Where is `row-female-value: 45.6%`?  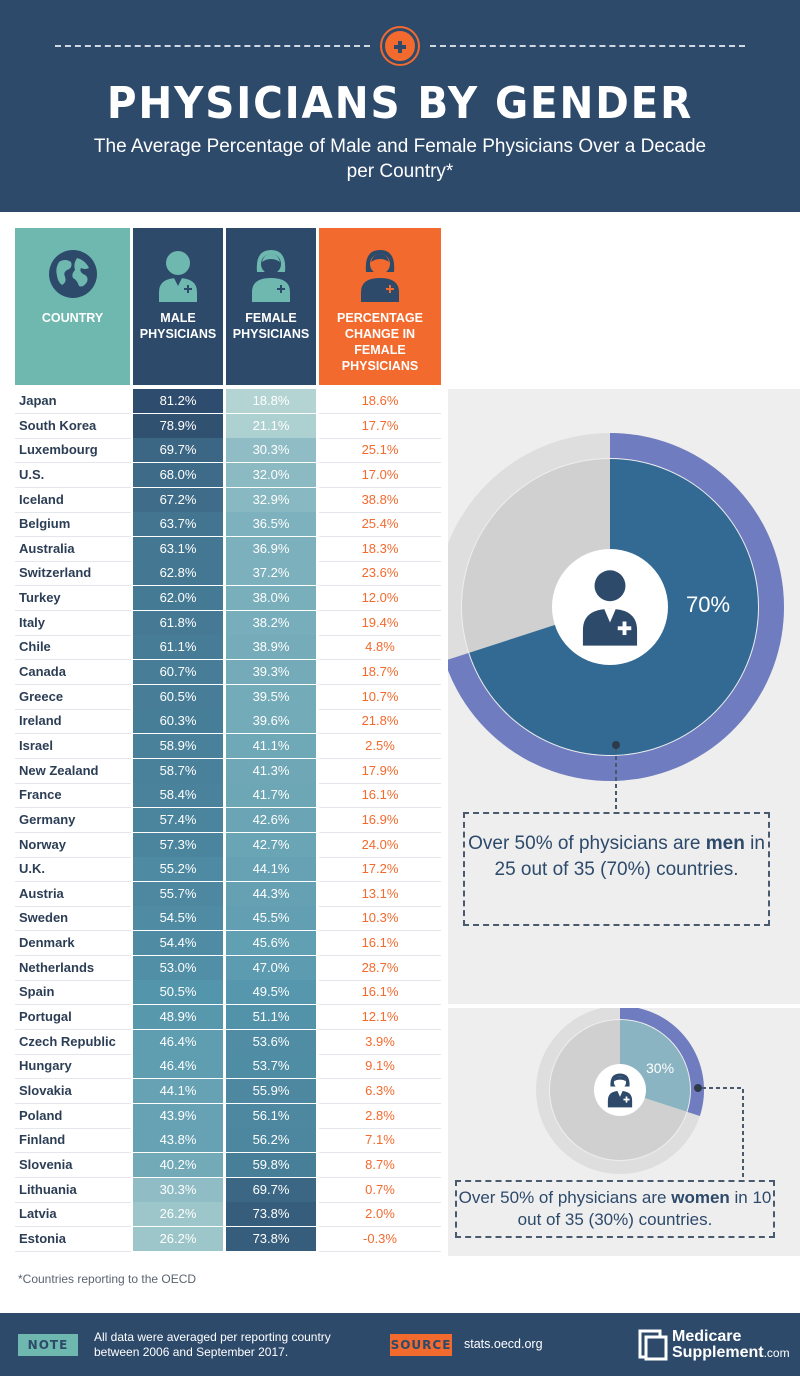 row-female-value: 45.6% is located at coordinates (271, 943).